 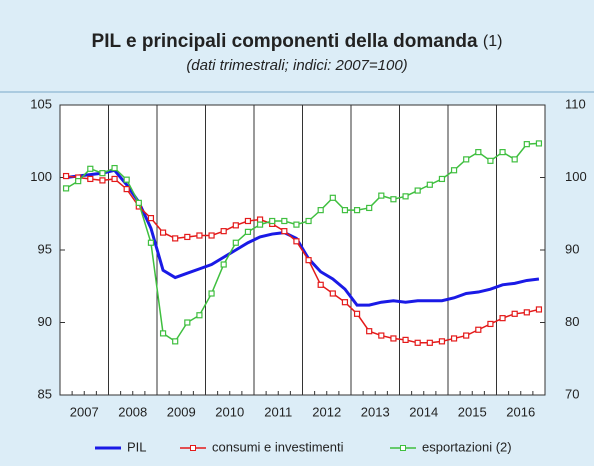 What do you see at coordinates (41, 176) in the screenshot?
I see `y-tick-label: 100` at bounding box center [41, 176].